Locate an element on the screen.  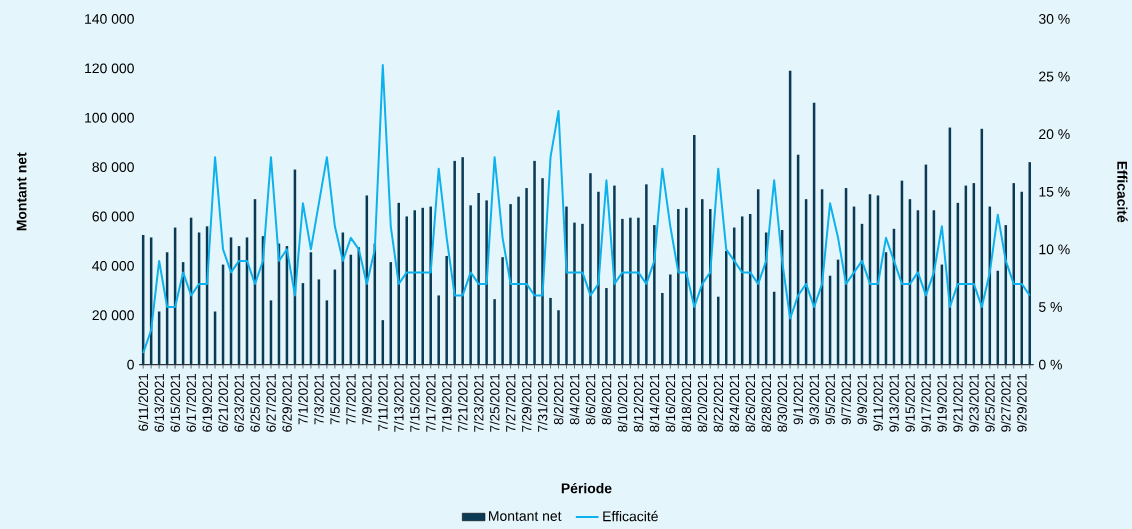
x-tick-label: 7/9/2021 is located at coordinates (366, 399).